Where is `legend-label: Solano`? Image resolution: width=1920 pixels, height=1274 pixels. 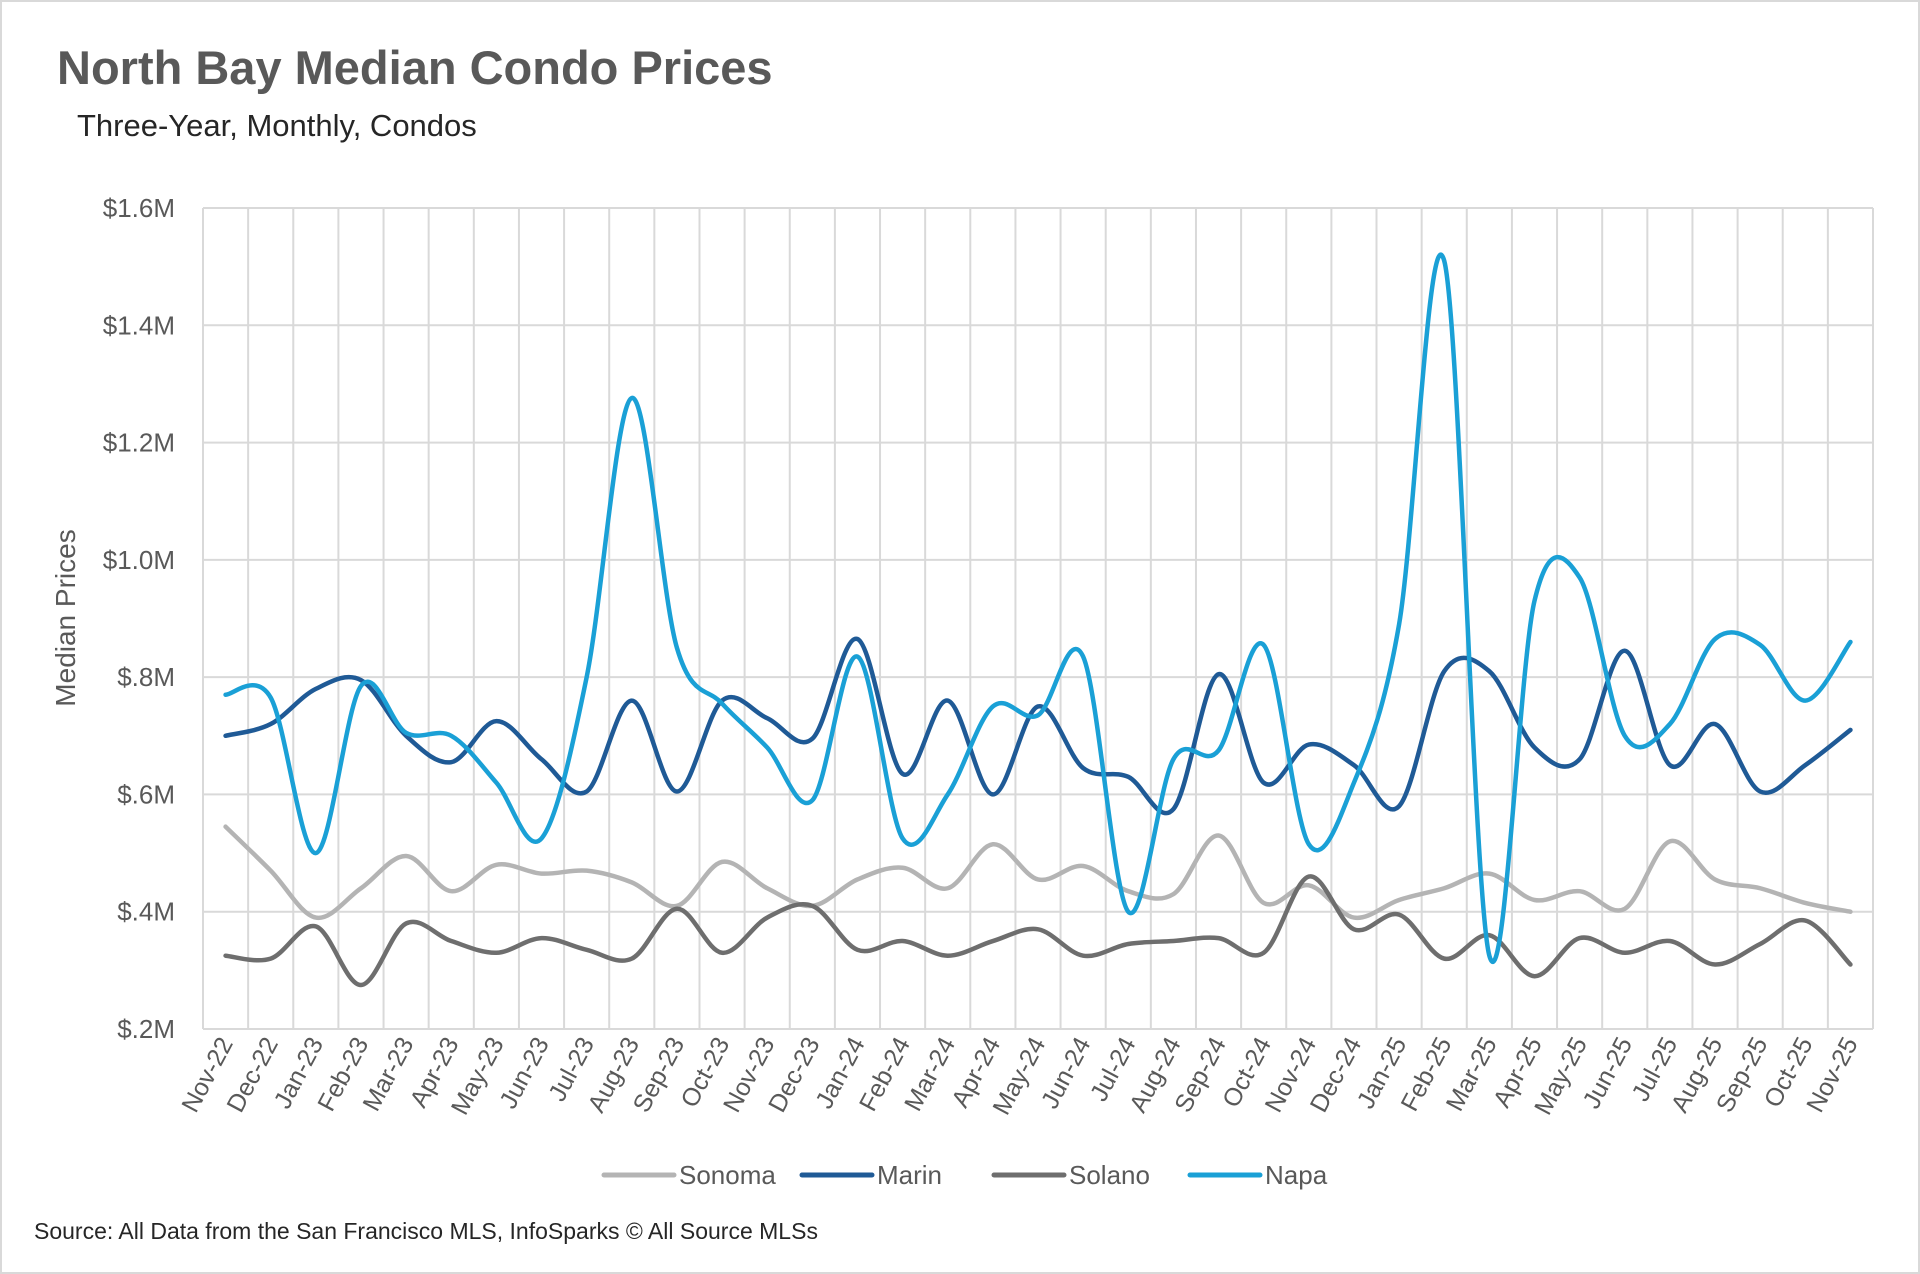
legend-label: Solano is located at coordinates (1109, 1175).